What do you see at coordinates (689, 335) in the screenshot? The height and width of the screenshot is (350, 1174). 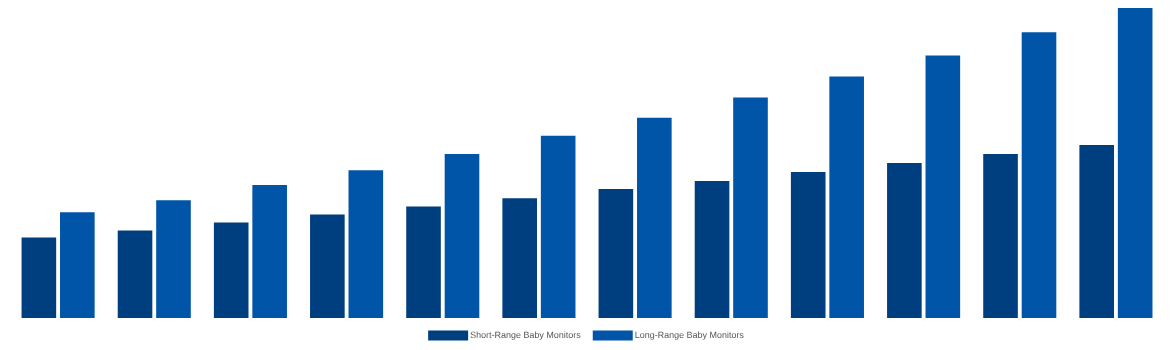 I see `legend-label: Long-Range Baby Monitors` at bounding box center [689, 335].